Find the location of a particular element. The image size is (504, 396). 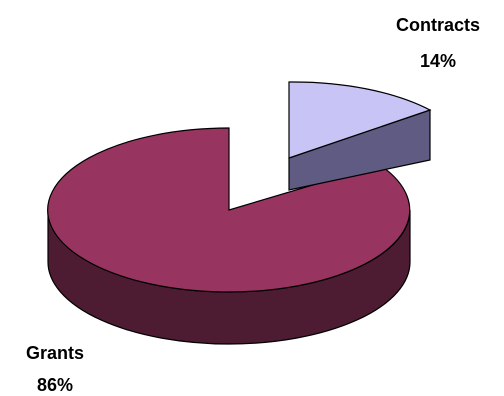

label-contracts-value: 14% is located at coordinates (438, 61).